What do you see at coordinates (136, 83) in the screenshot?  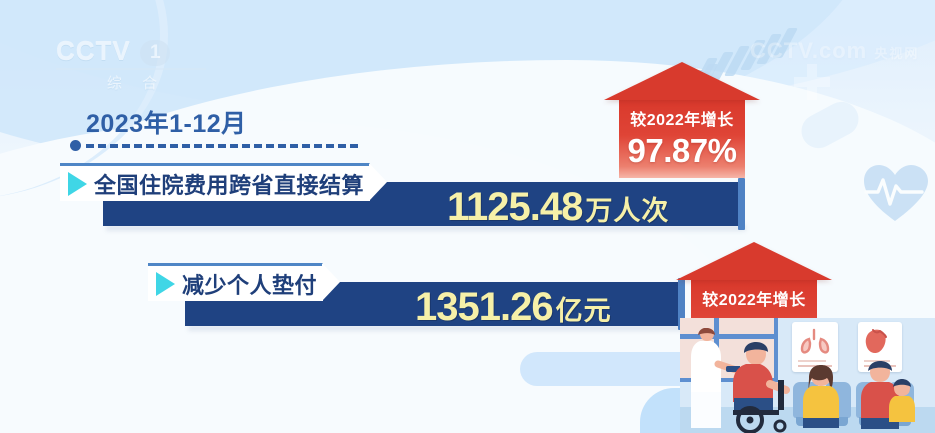 I see `cctv-channel-name: 综 合` at bounding box center [136, 83].